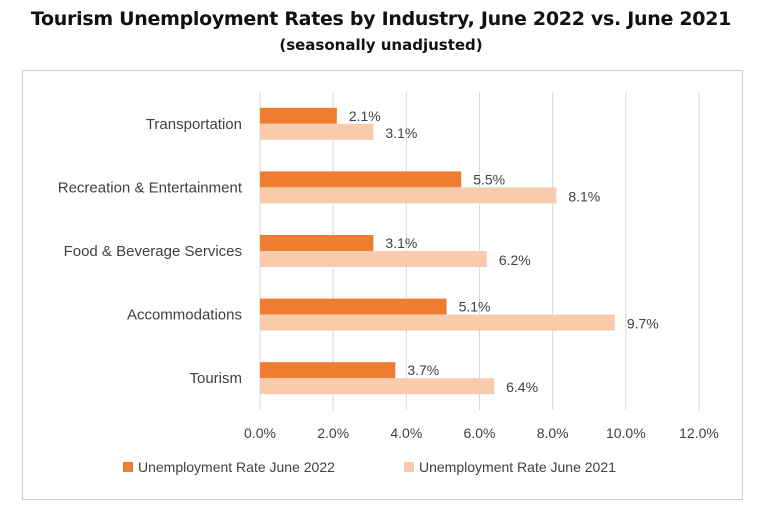 The width and height of the screenshot is (762, 511). What do you see at coordinates (584, 196) in the screenshot?
I see `data-label-2021: 8.1%` at bounding box center [584, 196].